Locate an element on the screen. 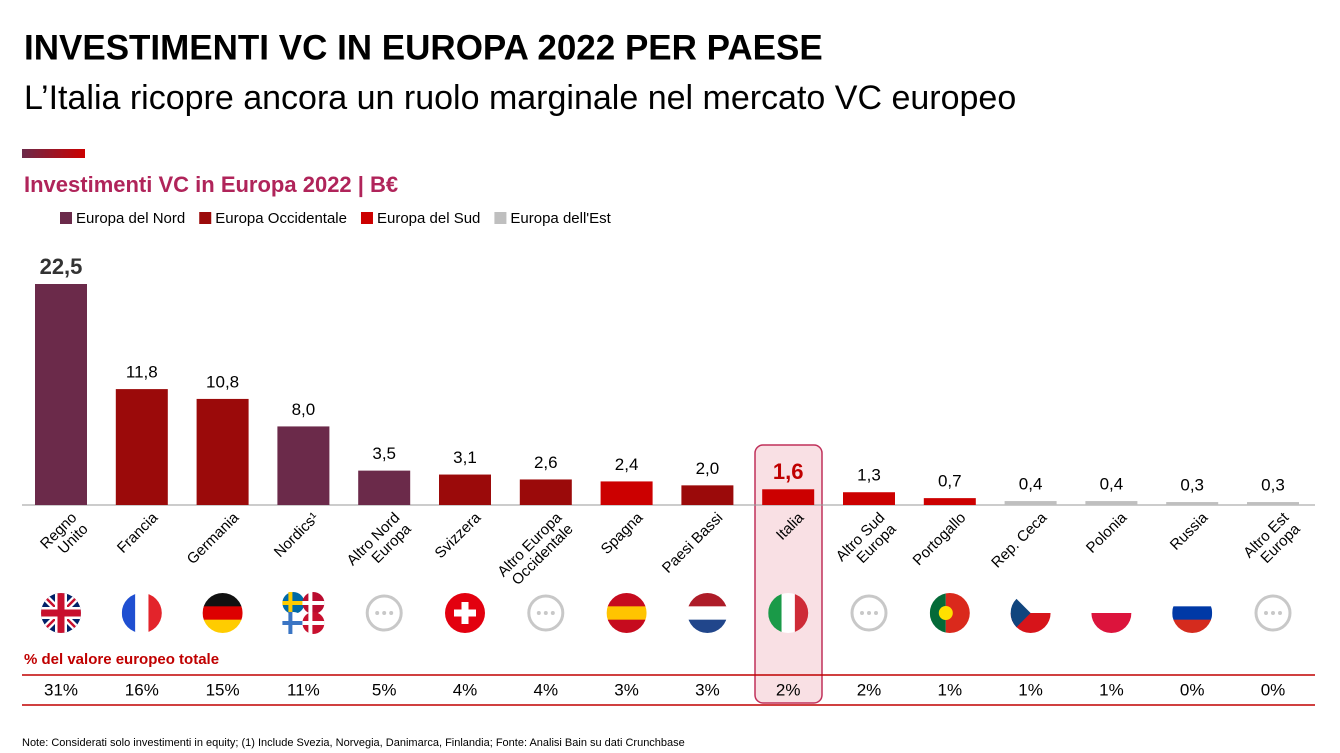 The image size is (1340, 753). legend-label: Europa del Nord is located at coordinates (130, 218).